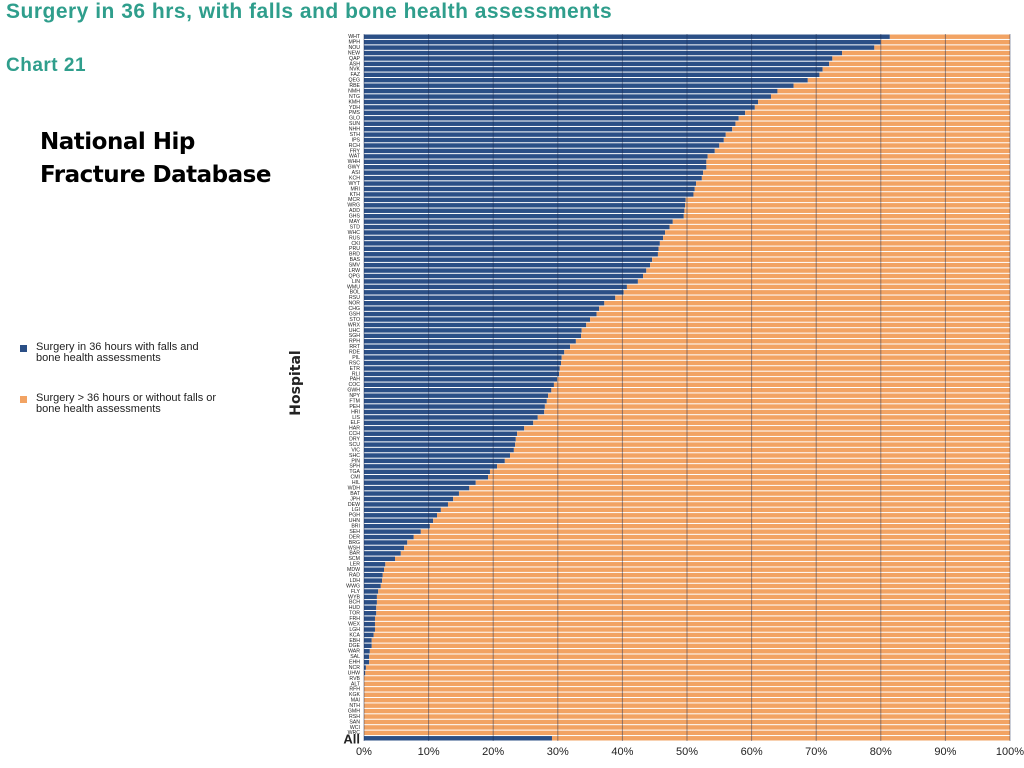 The height and width of the screenshot is (768, 1024). What do you see at coordinates (354, 472) in the screenshot?
I see `y-tick-label: TGA` at bounding box center [354, 472].